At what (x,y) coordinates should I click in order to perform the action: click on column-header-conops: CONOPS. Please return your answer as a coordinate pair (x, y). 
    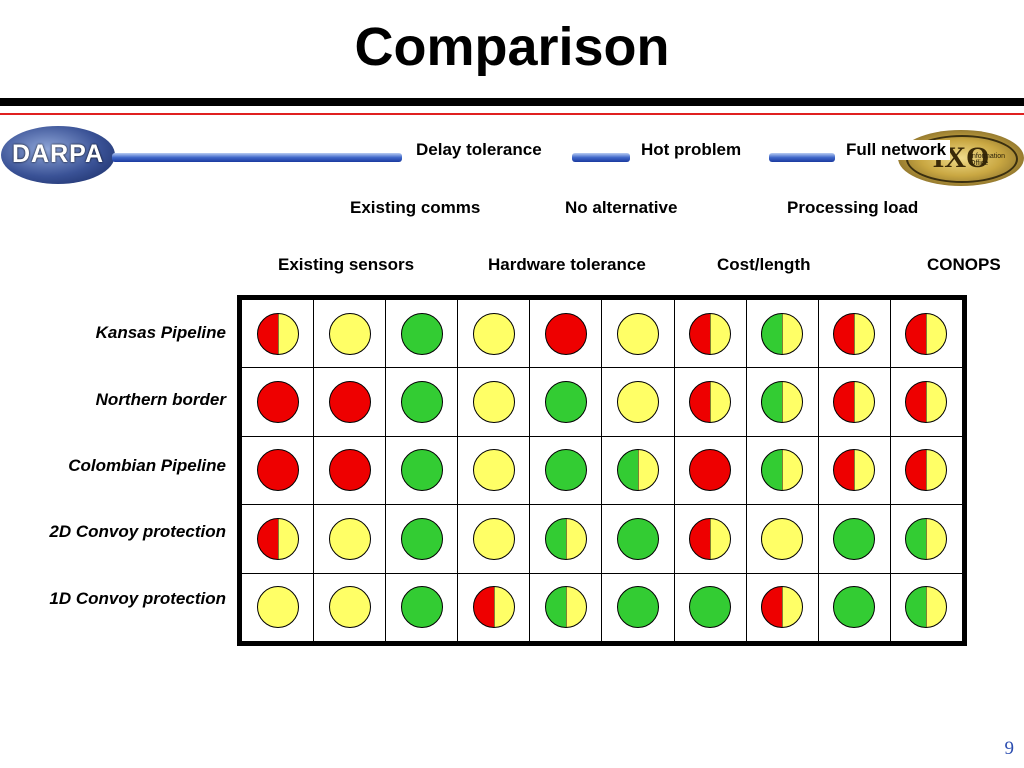
    Looking at the image, I should click on (964, 264).